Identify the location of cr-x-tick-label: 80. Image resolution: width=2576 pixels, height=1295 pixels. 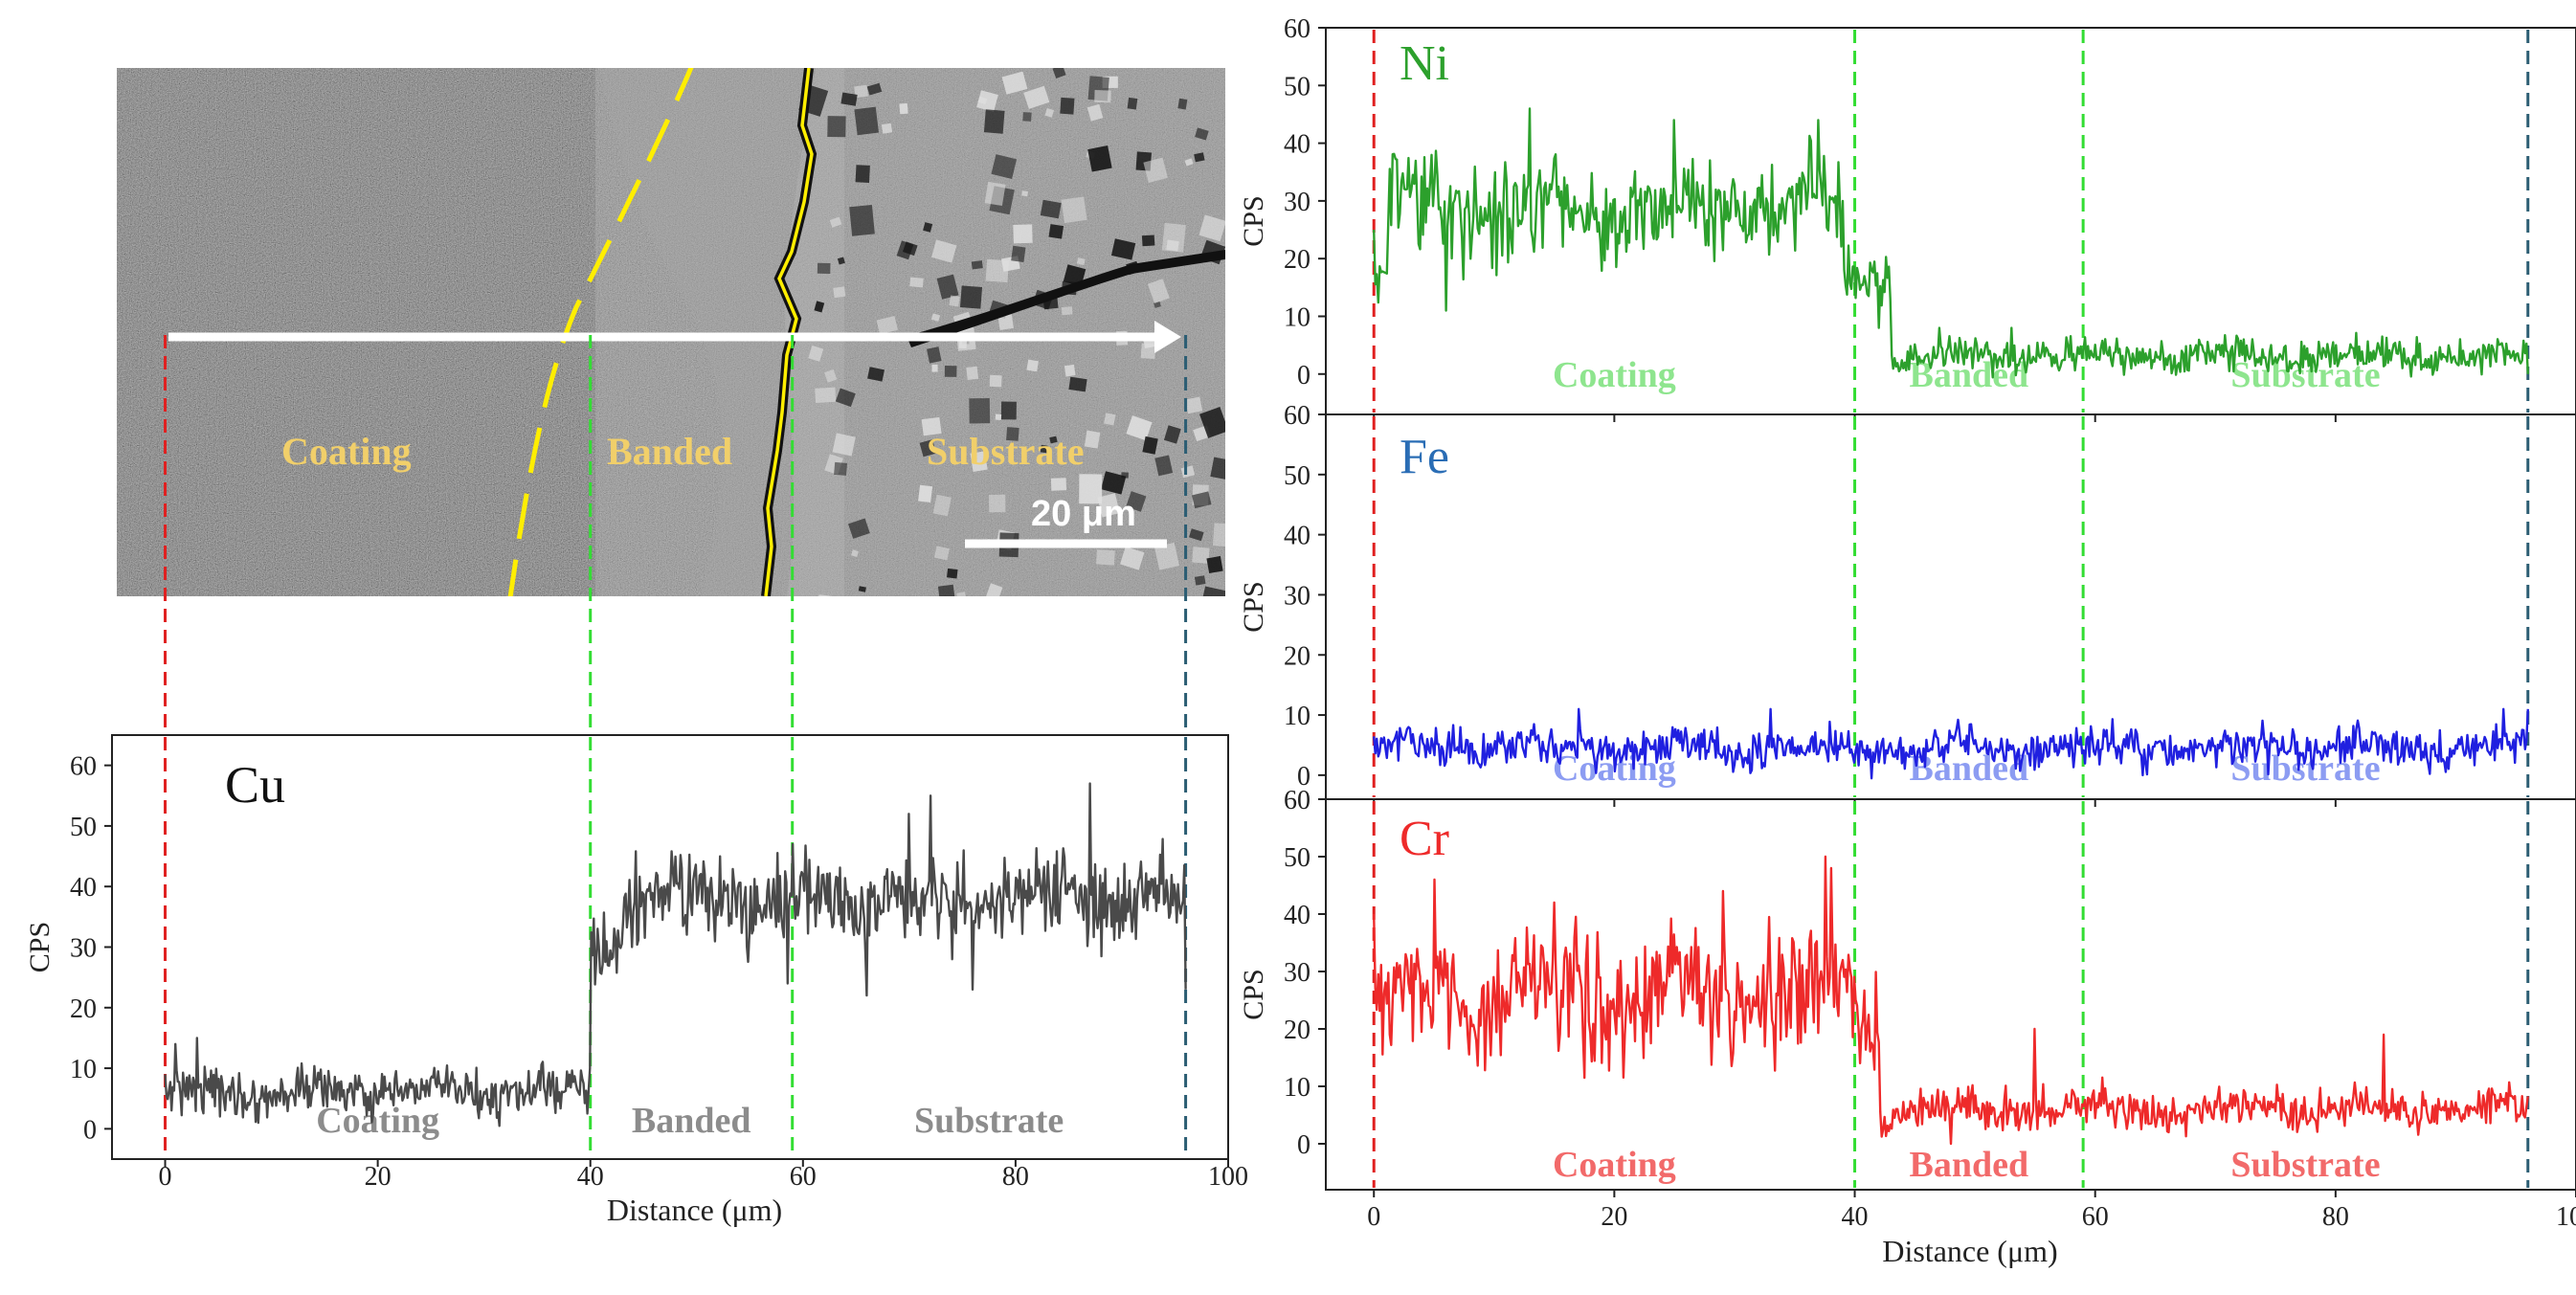
(2336, 1217).